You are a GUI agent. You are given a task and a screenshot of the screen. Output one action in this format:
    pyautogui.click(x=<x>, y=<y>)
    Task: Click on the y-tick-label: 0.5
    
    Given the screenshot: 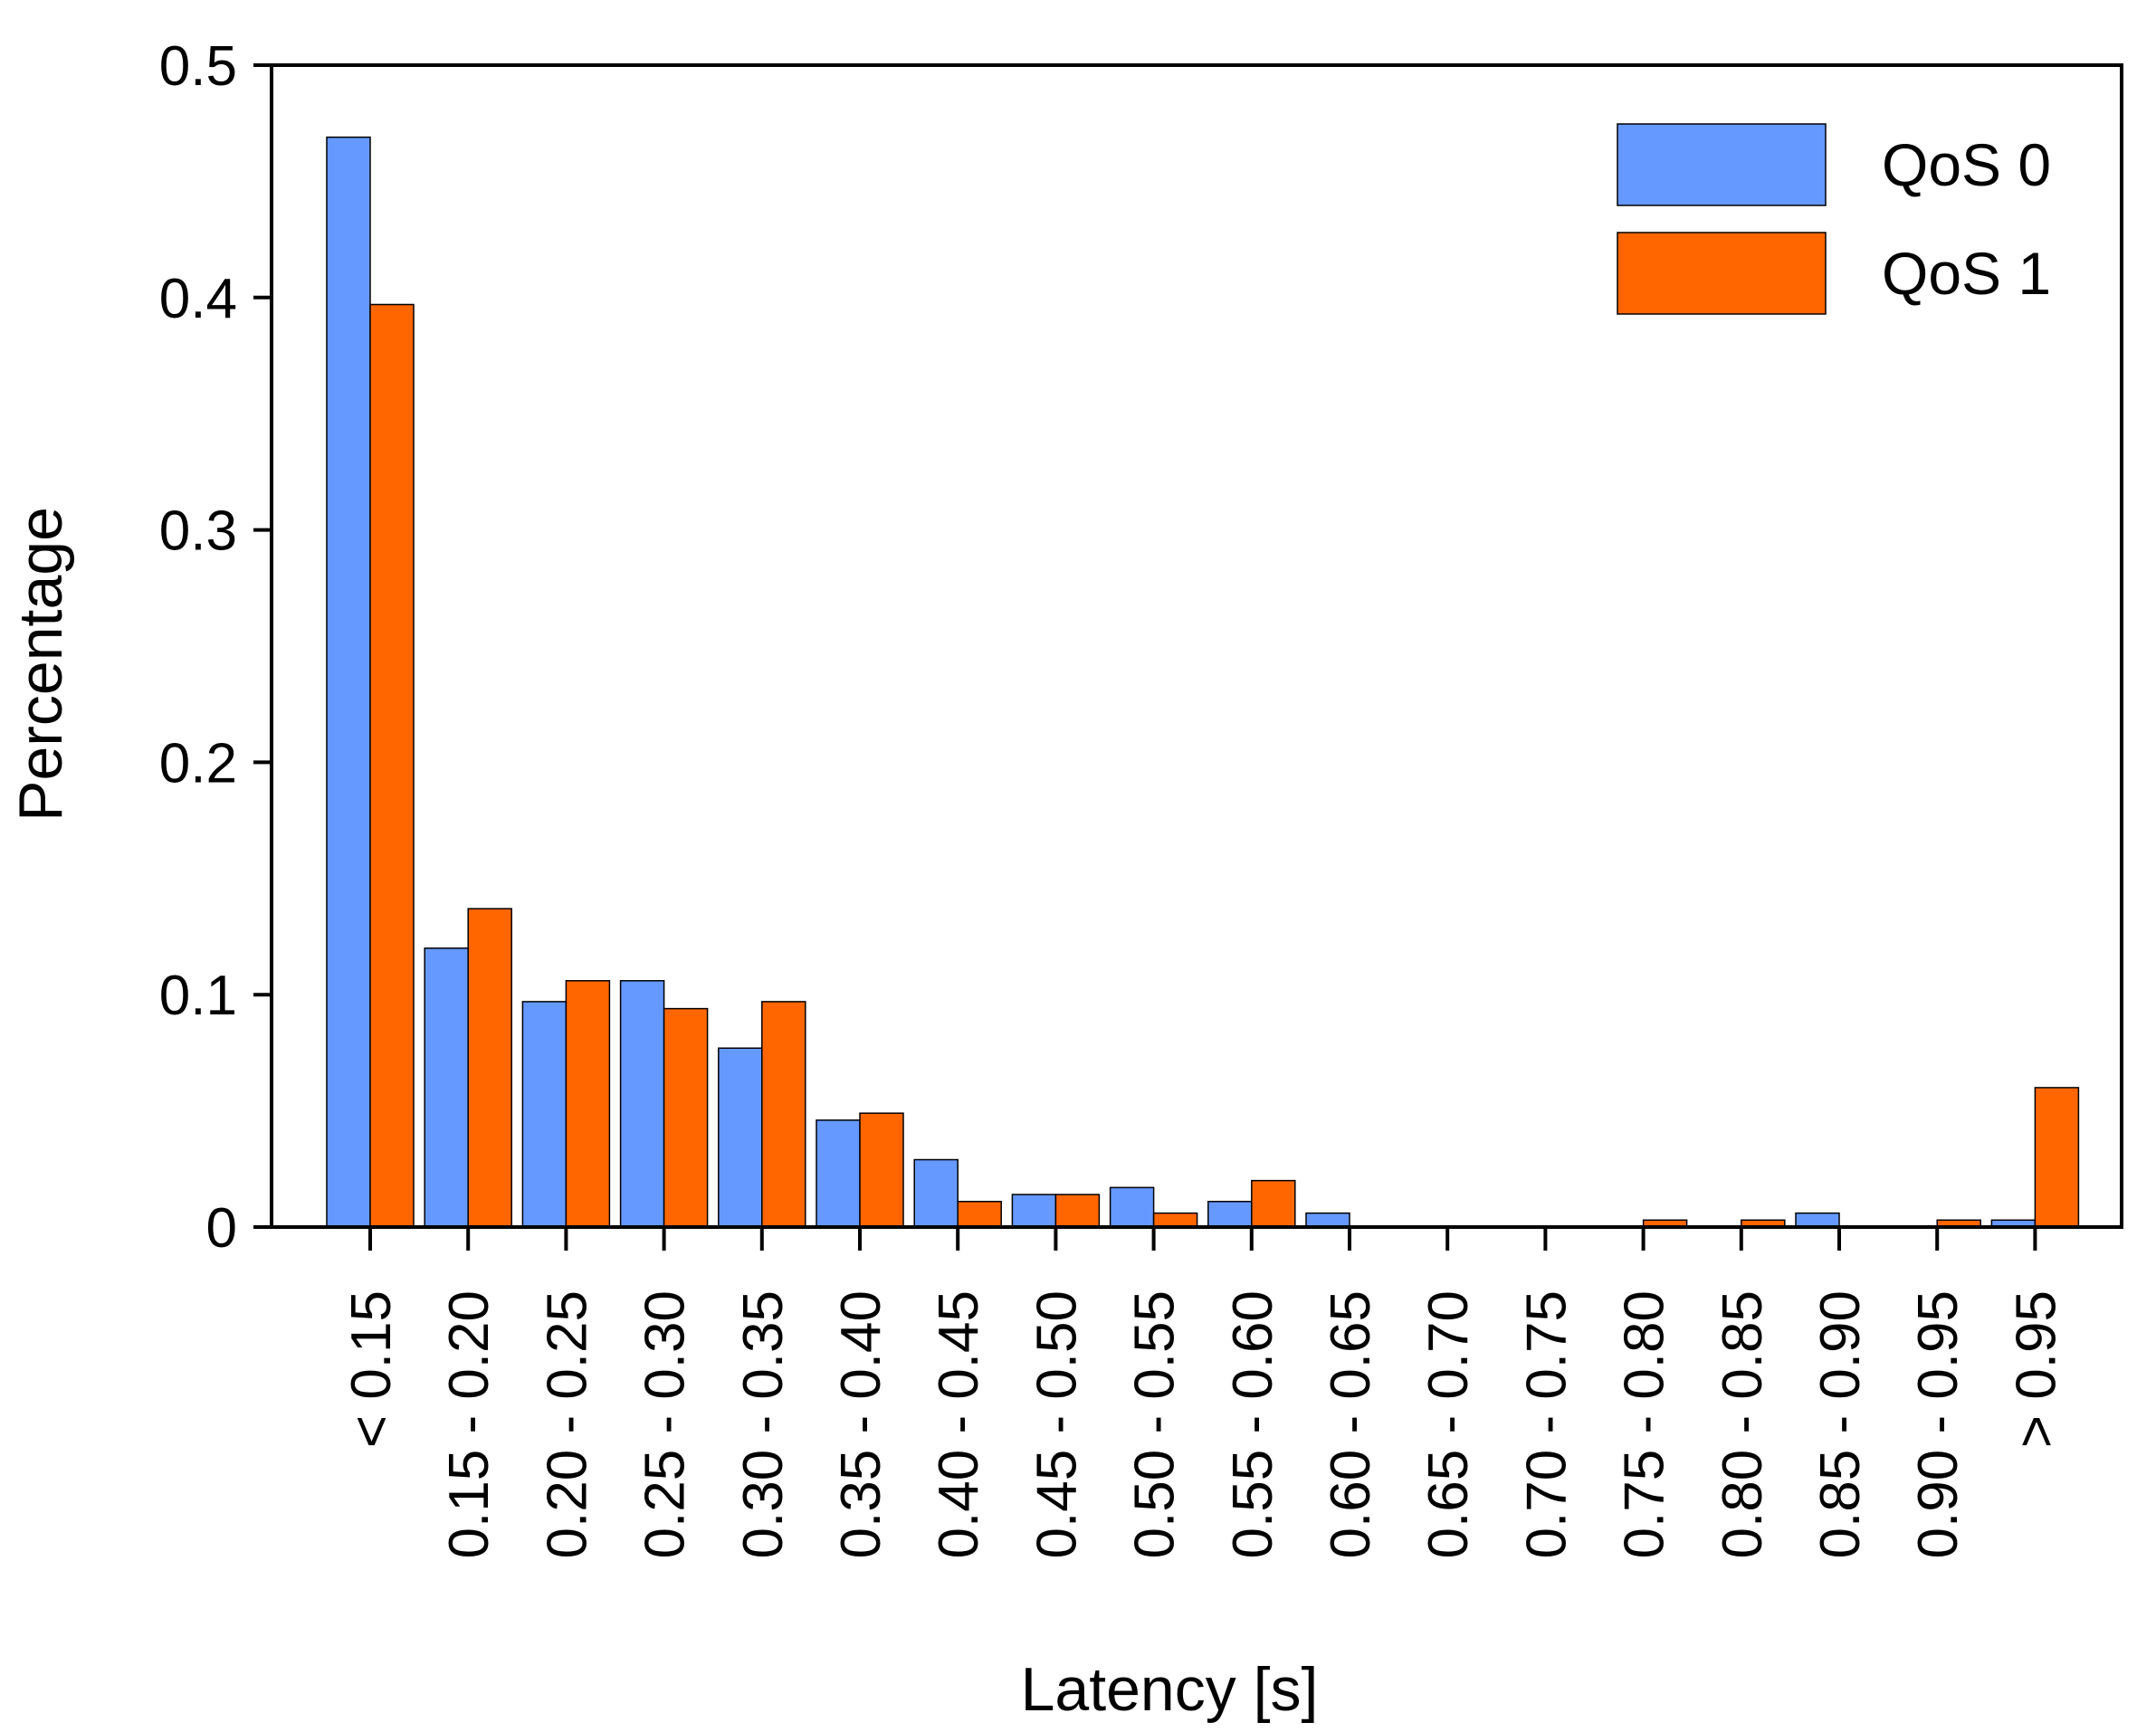 What is the action you would take?
    pyautogui.click(x=198, y=66)
    